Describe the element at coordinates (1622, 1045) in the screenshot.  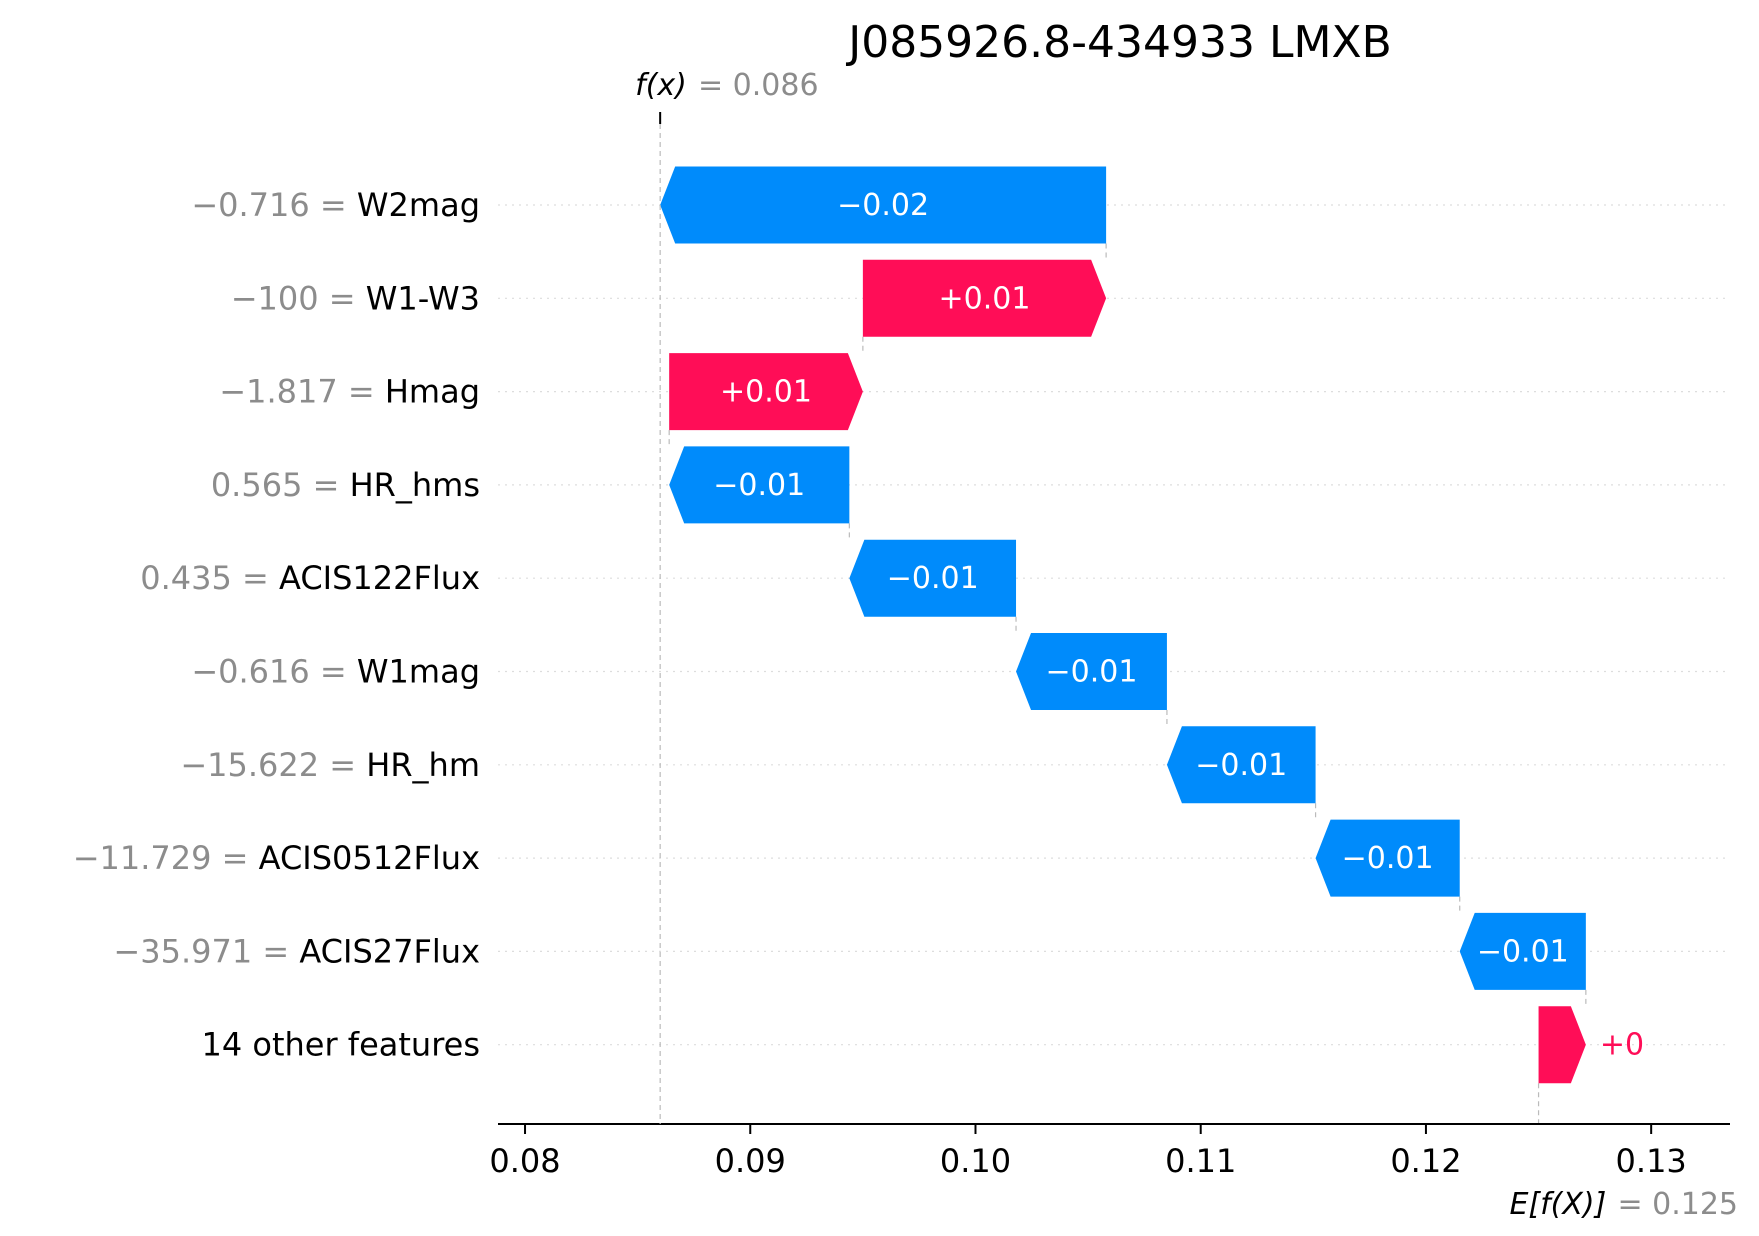
I see `bar-value-label: +0` at that location.